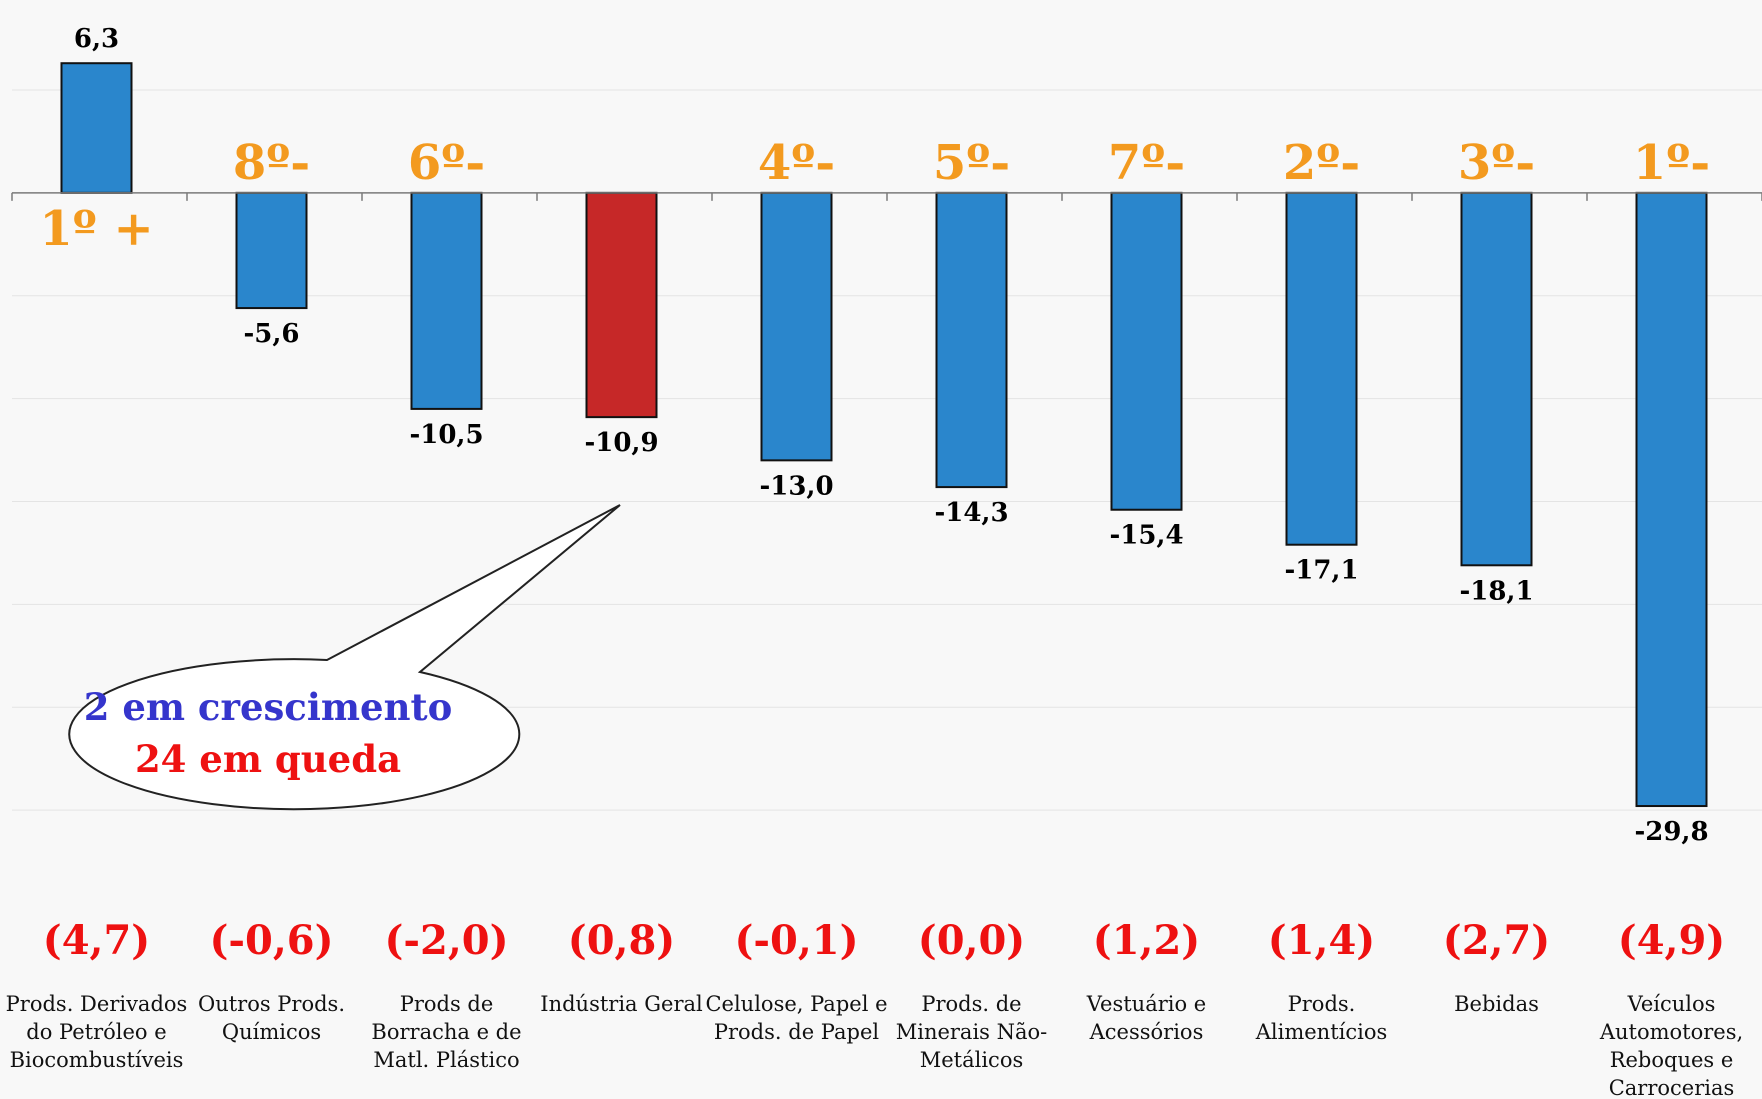 Image resolution: width=1762 pixels, height=1099 pixels. I want to click on value-label: -29,8, so click(1671, 832).